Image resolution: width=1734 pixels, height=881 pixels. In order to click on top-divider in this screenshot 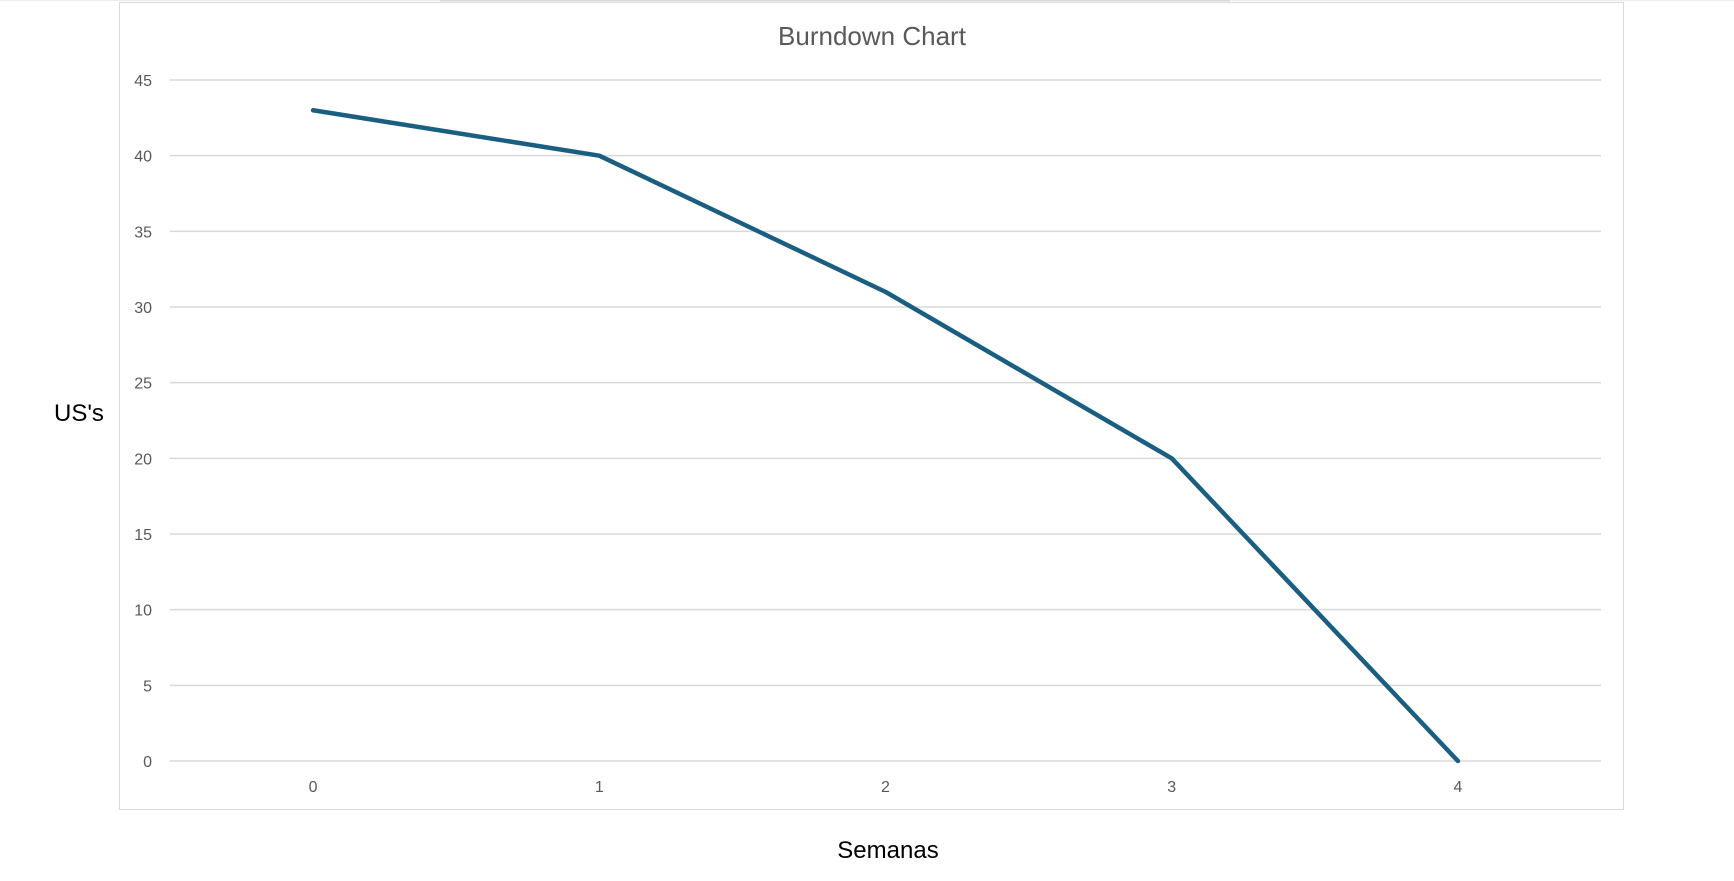, I will do `click(867, 0)`.